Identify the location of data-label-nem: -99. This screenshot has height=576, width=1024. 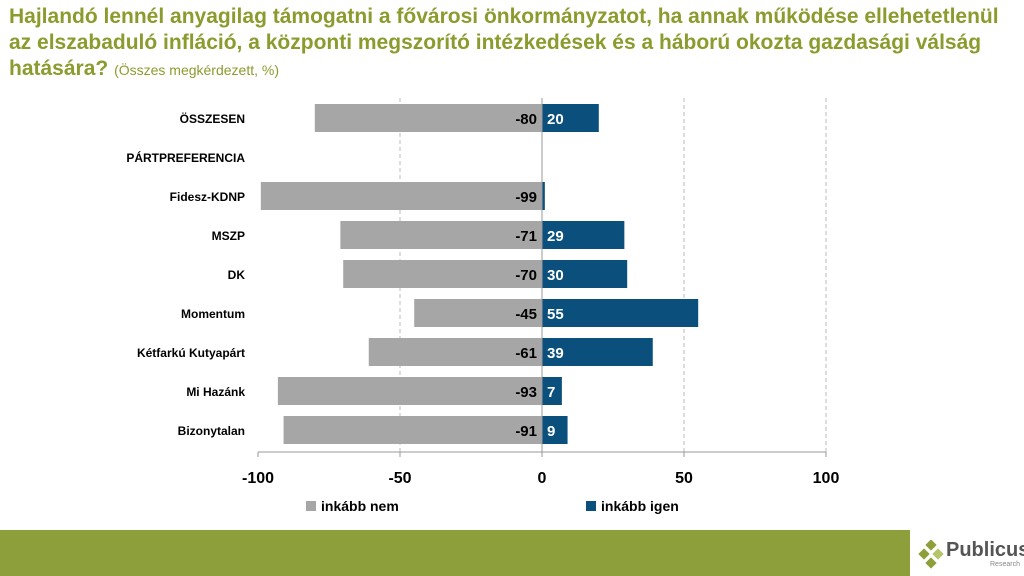
(526, 197).